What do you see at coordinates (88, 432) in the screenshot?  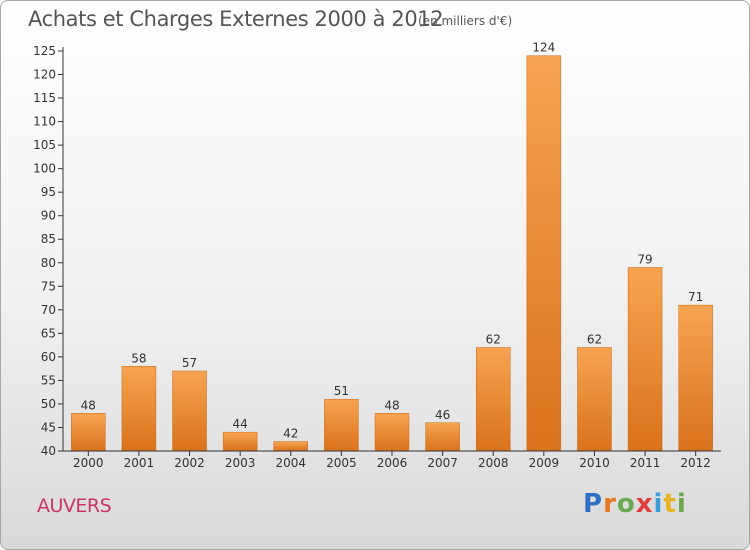 I see `bar-2000` at bounding box center [88, 432].